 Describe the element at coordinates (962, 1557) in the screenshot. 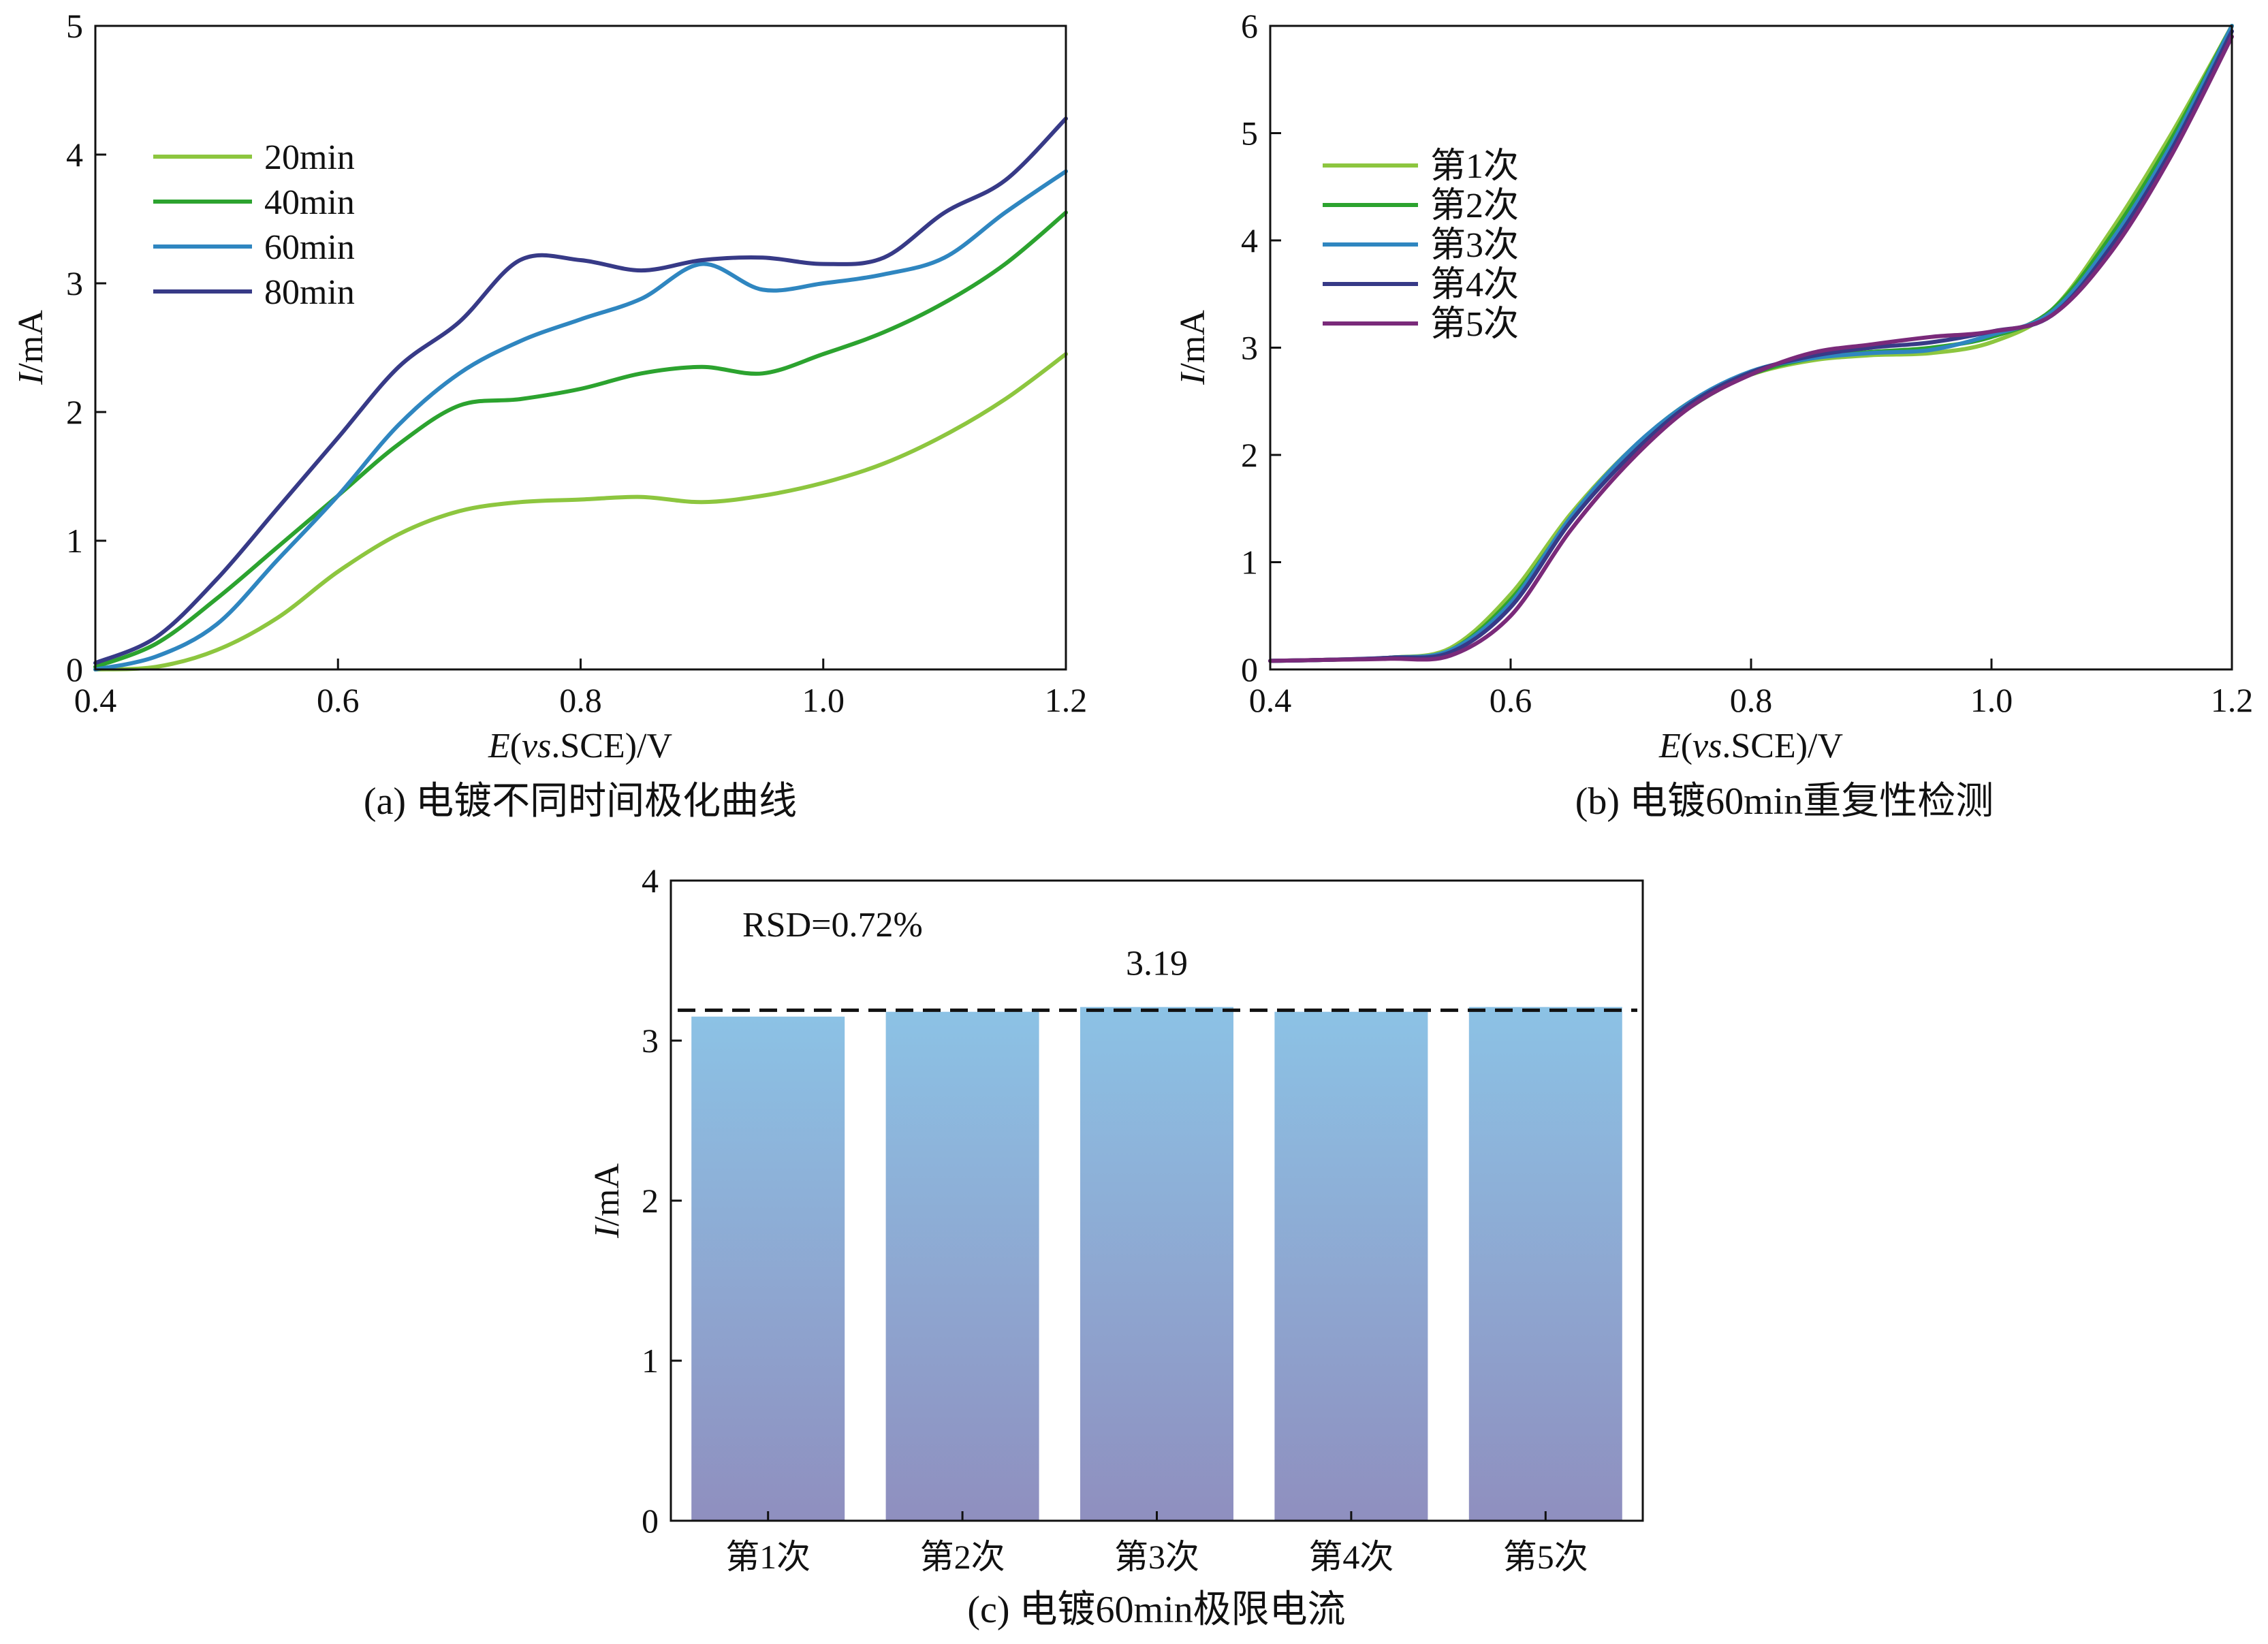

I see `panel-c-x-tick-label: 第2次` at that location.